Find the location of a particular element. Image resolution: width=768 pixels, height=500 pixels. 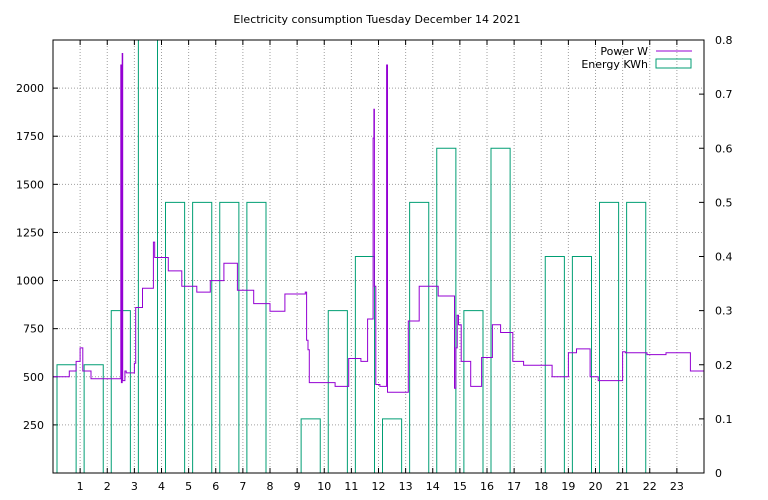

x-tick-label: 3 is located at coordinates (134, 486).